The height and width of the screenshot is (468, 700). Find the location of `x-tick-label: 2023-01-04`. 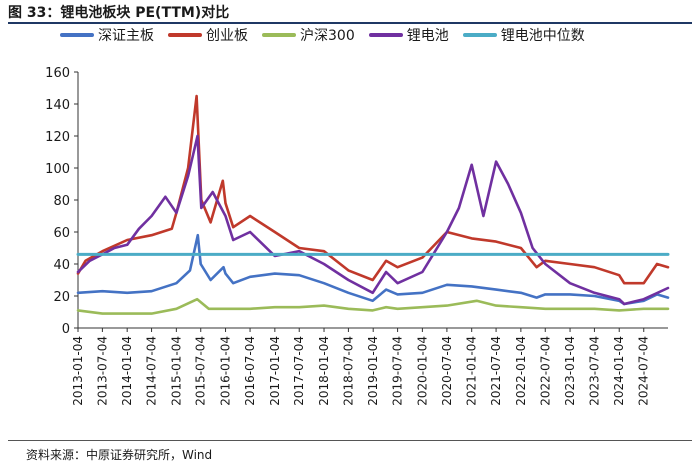

x-tick-label: 2023-01-04 is located at coordinates (570, 371).